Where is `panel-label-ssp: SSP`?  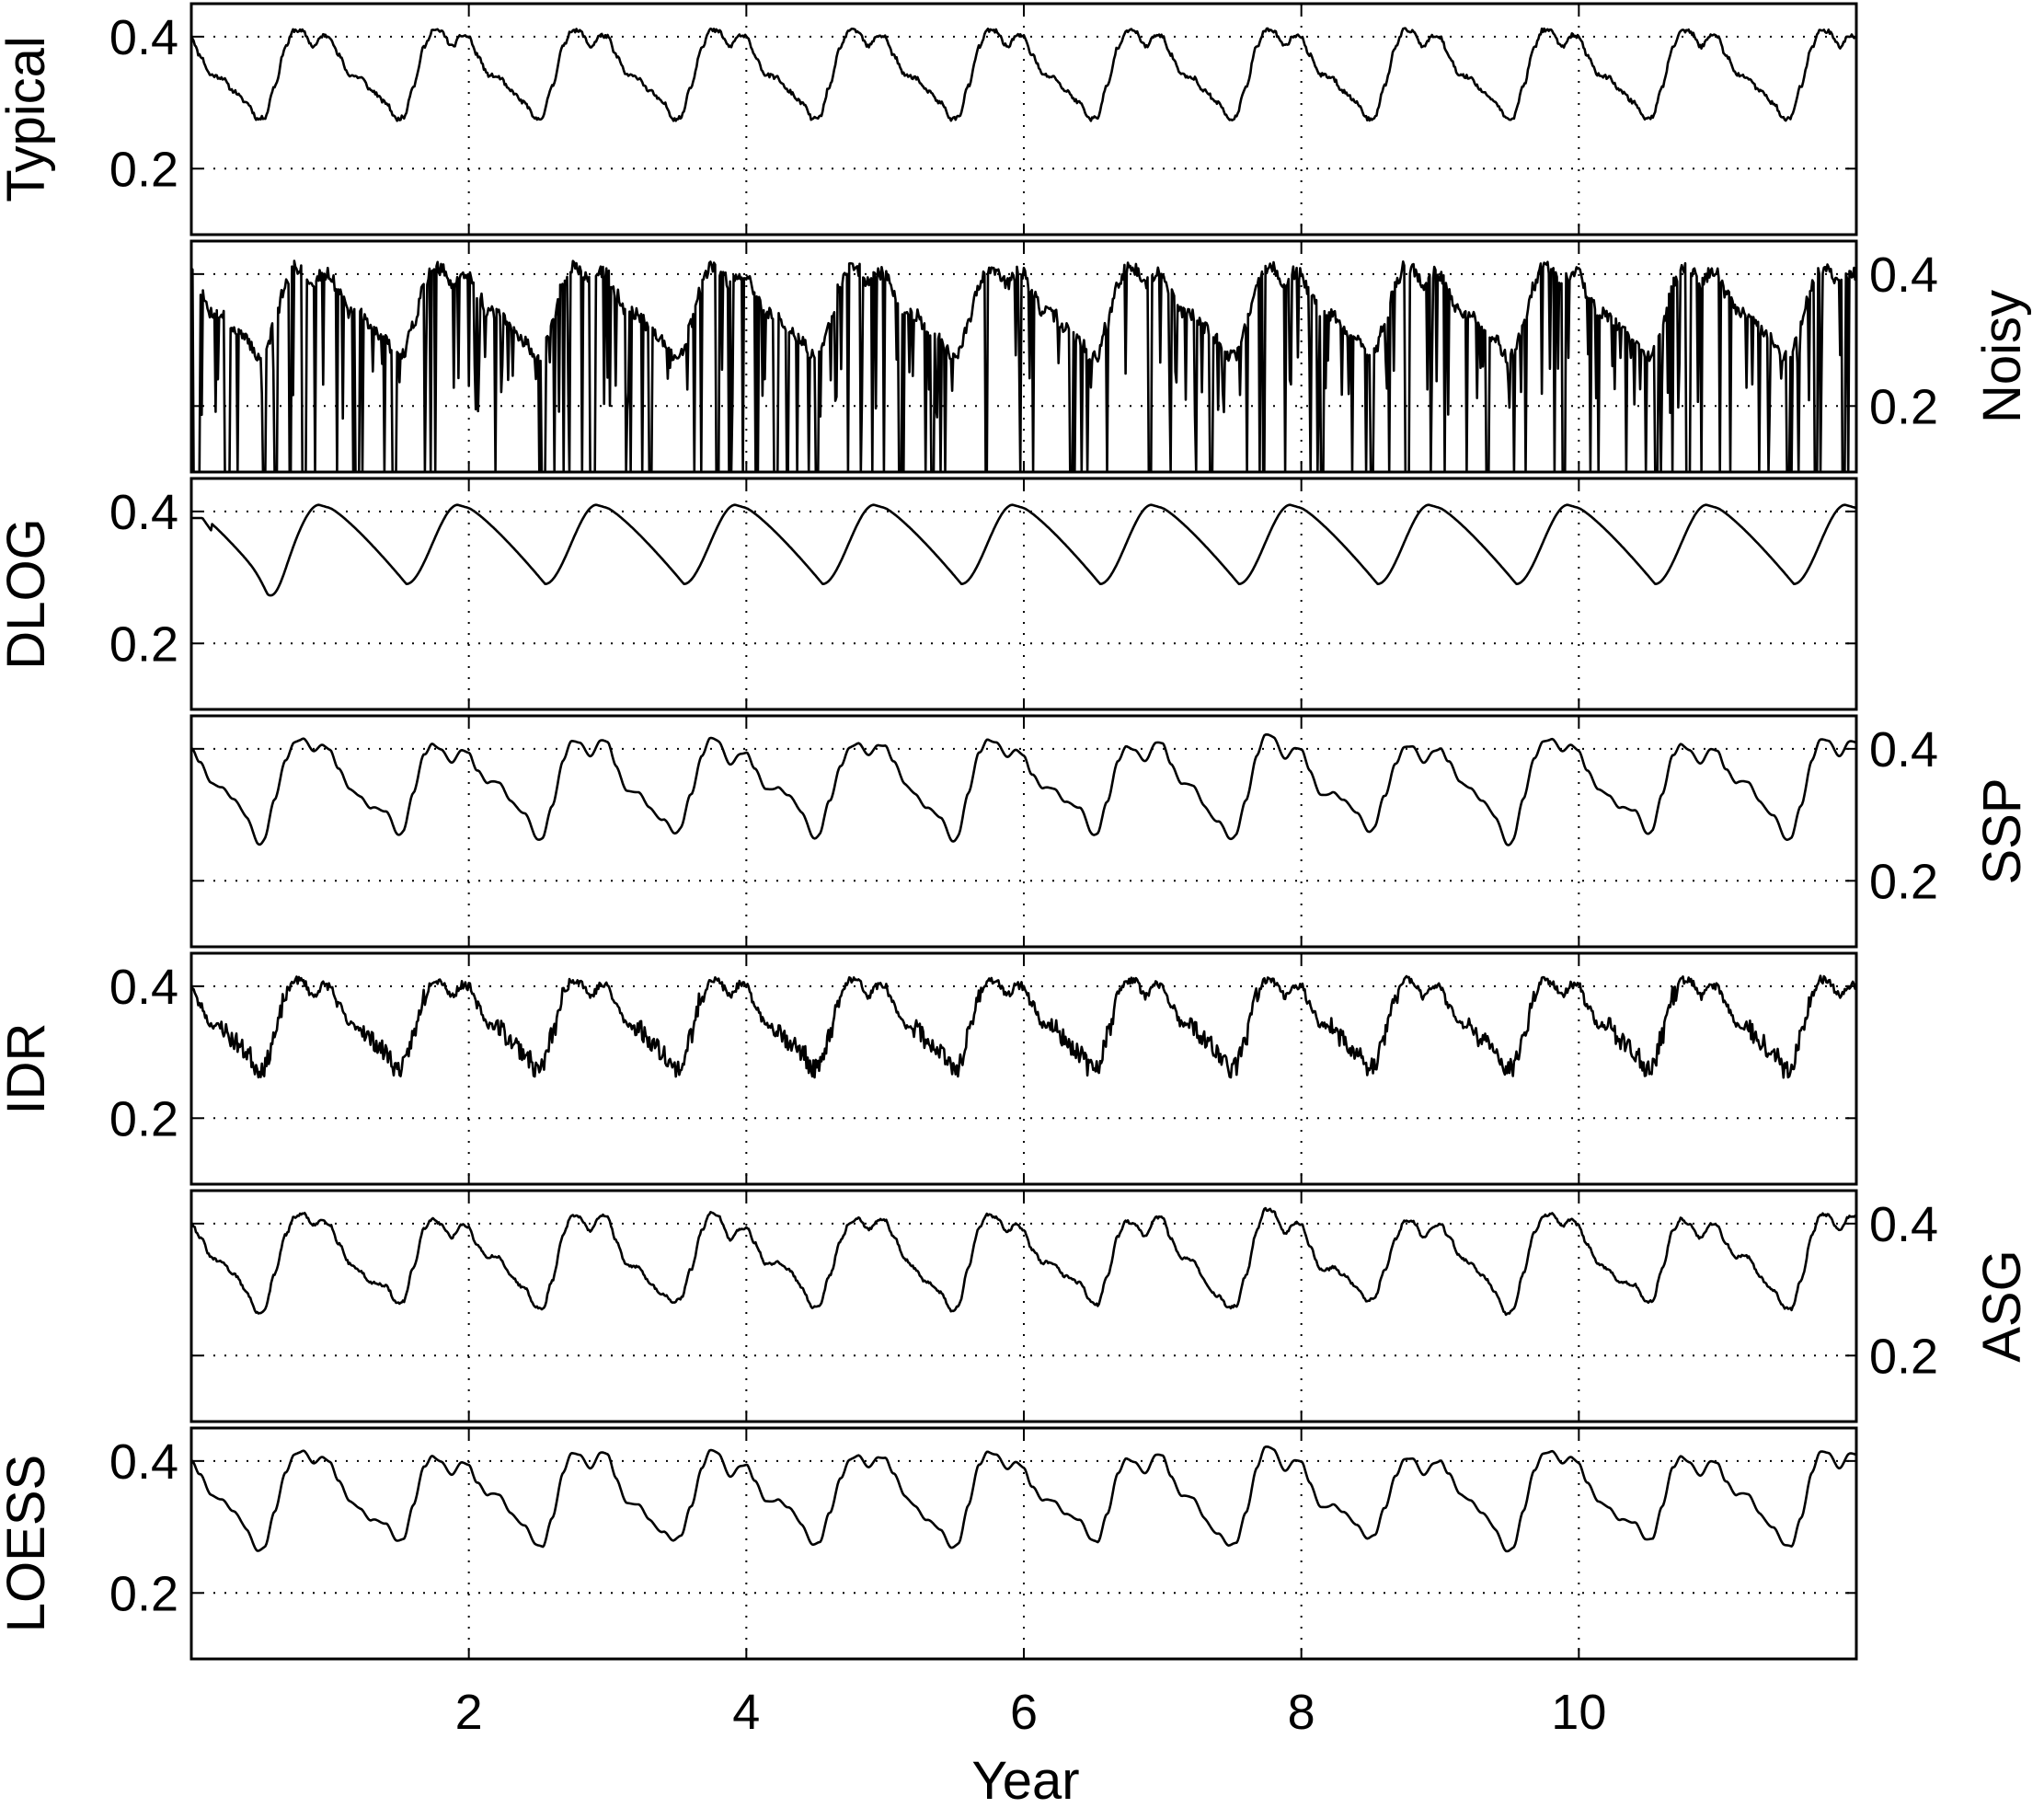
panel-label-ssp: SSP is located at coordinates (2002, 830).